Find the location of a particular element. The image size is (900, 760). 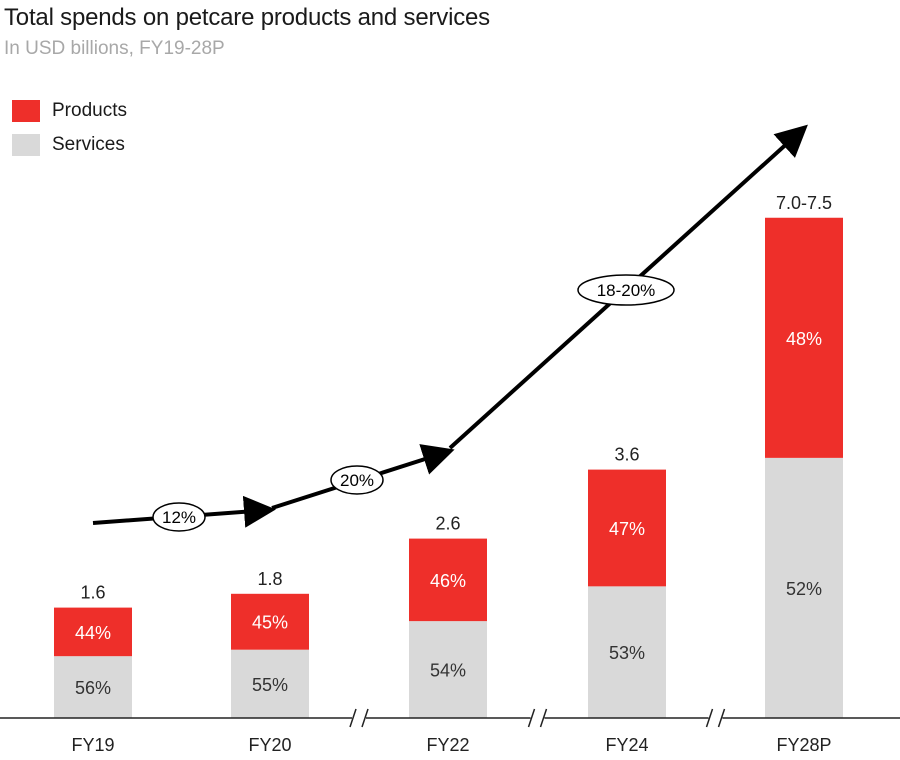

label-products-share-fy24: 47% is located at coordinates (627, 529).